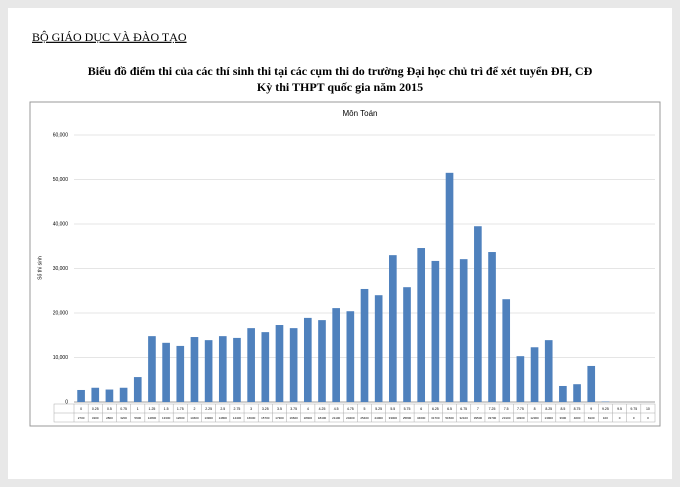  What do you see at coordinates (61, 180) in the screenshot?
I see `y-tick-label: 50,000` at bounding box center [61, 180].